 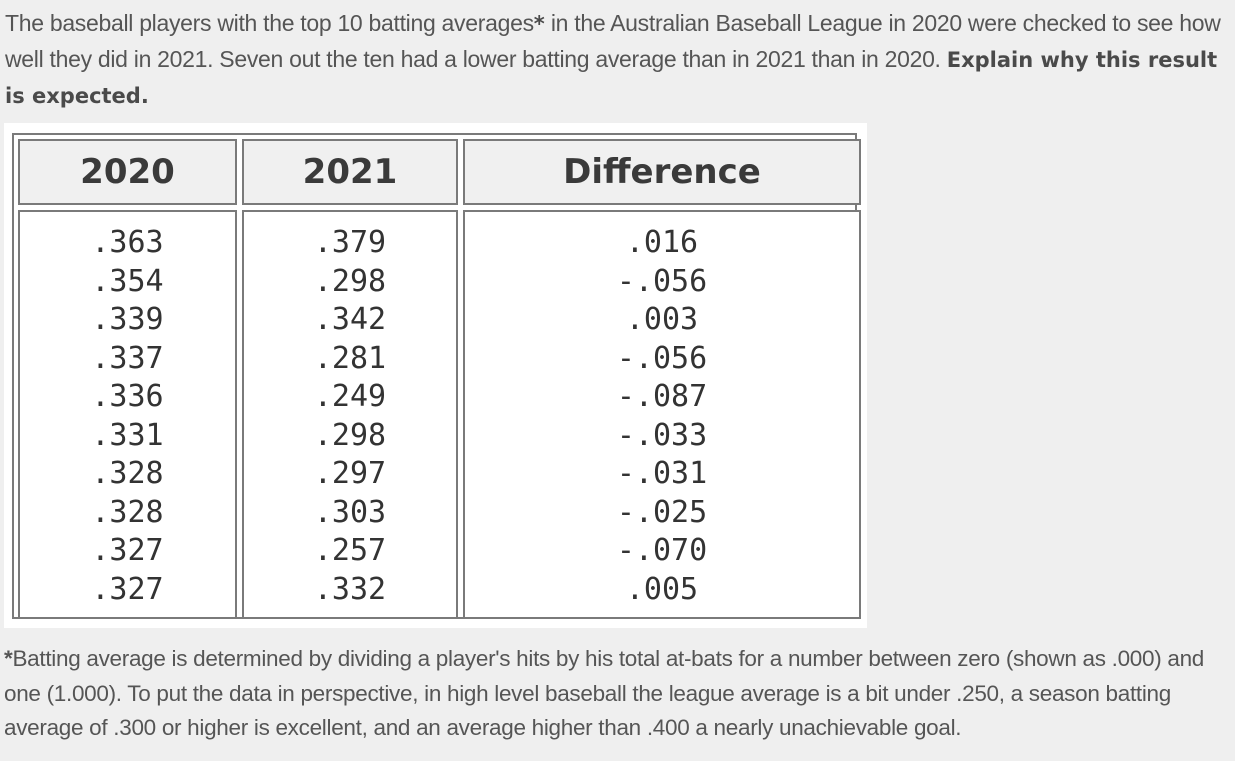 I want to click on value-difference: -.025, so click(x=662, y=512).